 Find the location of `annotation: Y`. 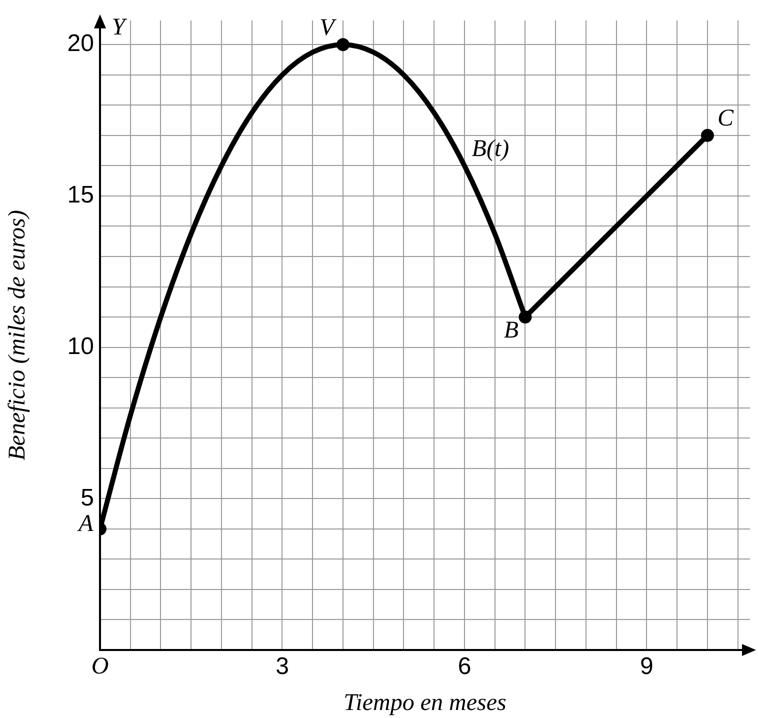

annotation: Y is located at coordinates (120, 27).